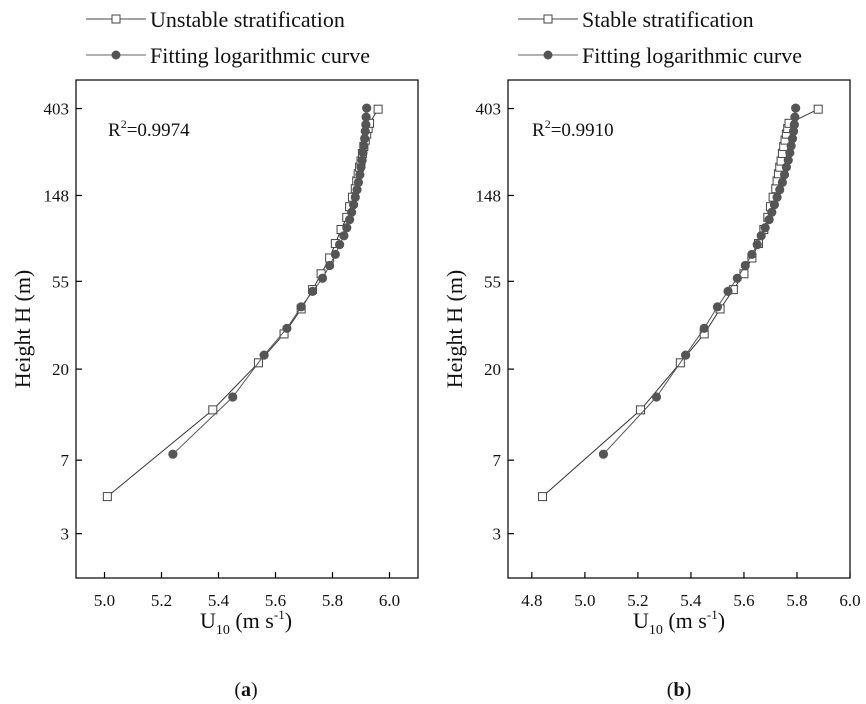  Describe the element at coordinates (548, 124) in the screenshot. I see `r-superscript-b: 2` at that location.